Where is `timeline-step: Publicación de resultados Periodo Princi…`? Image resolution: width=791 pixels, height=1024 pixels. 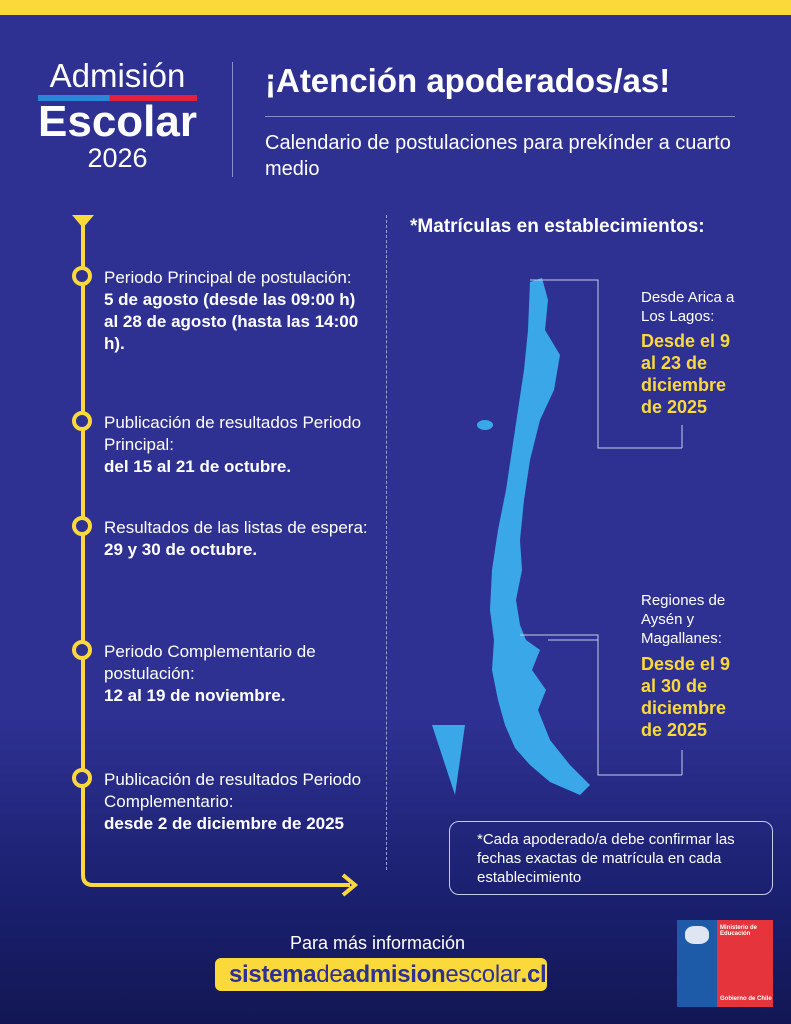 timeline-step: Publicación de resultados Periodo Princi… is located at coordinates (233, 444).